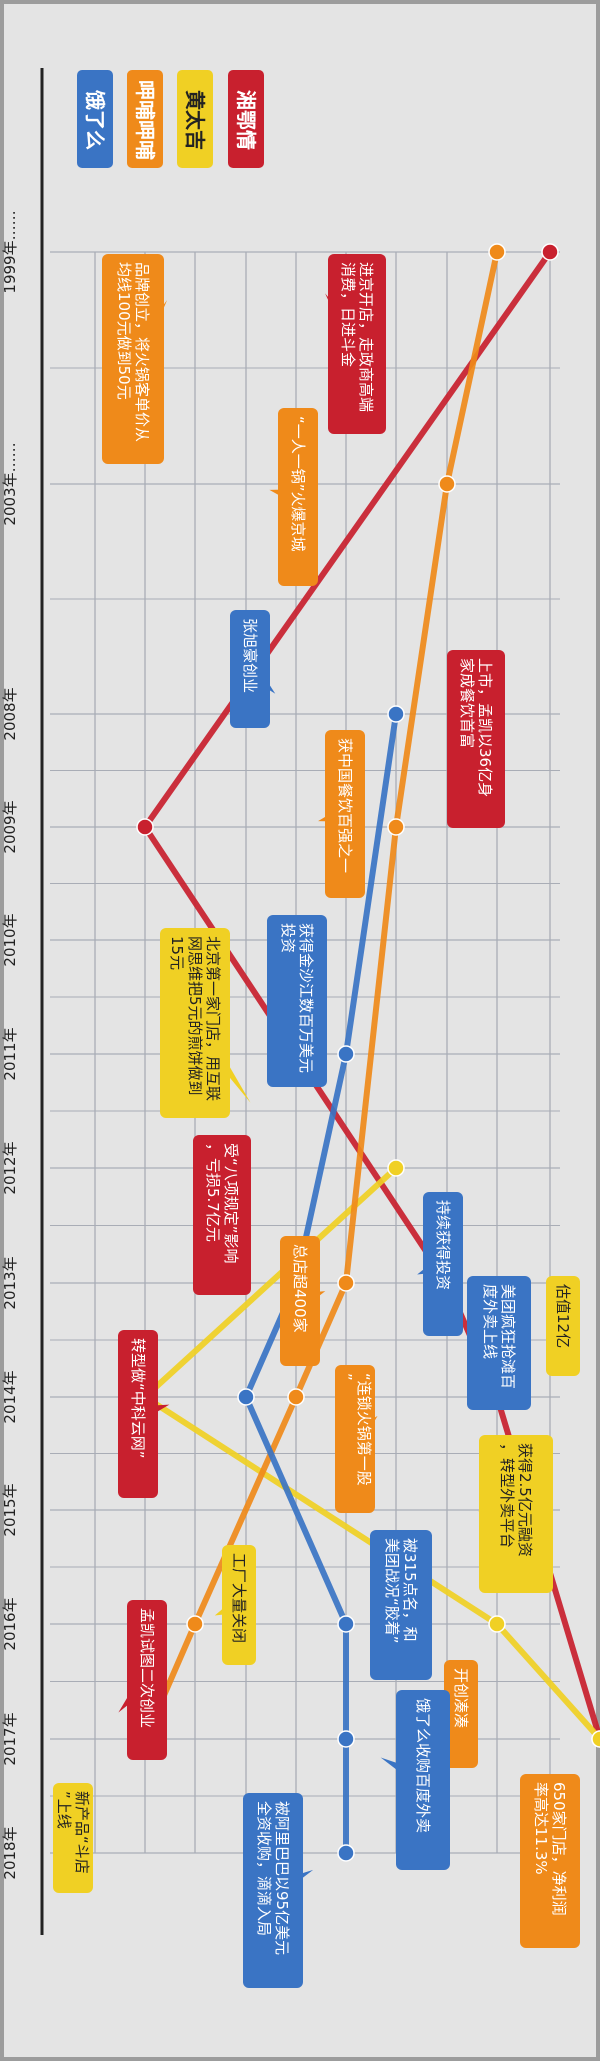  What do you see at coordinates (10, 939) in the screenshot?
I see `tick-label: 2010年` at bounding box center [10, 939].